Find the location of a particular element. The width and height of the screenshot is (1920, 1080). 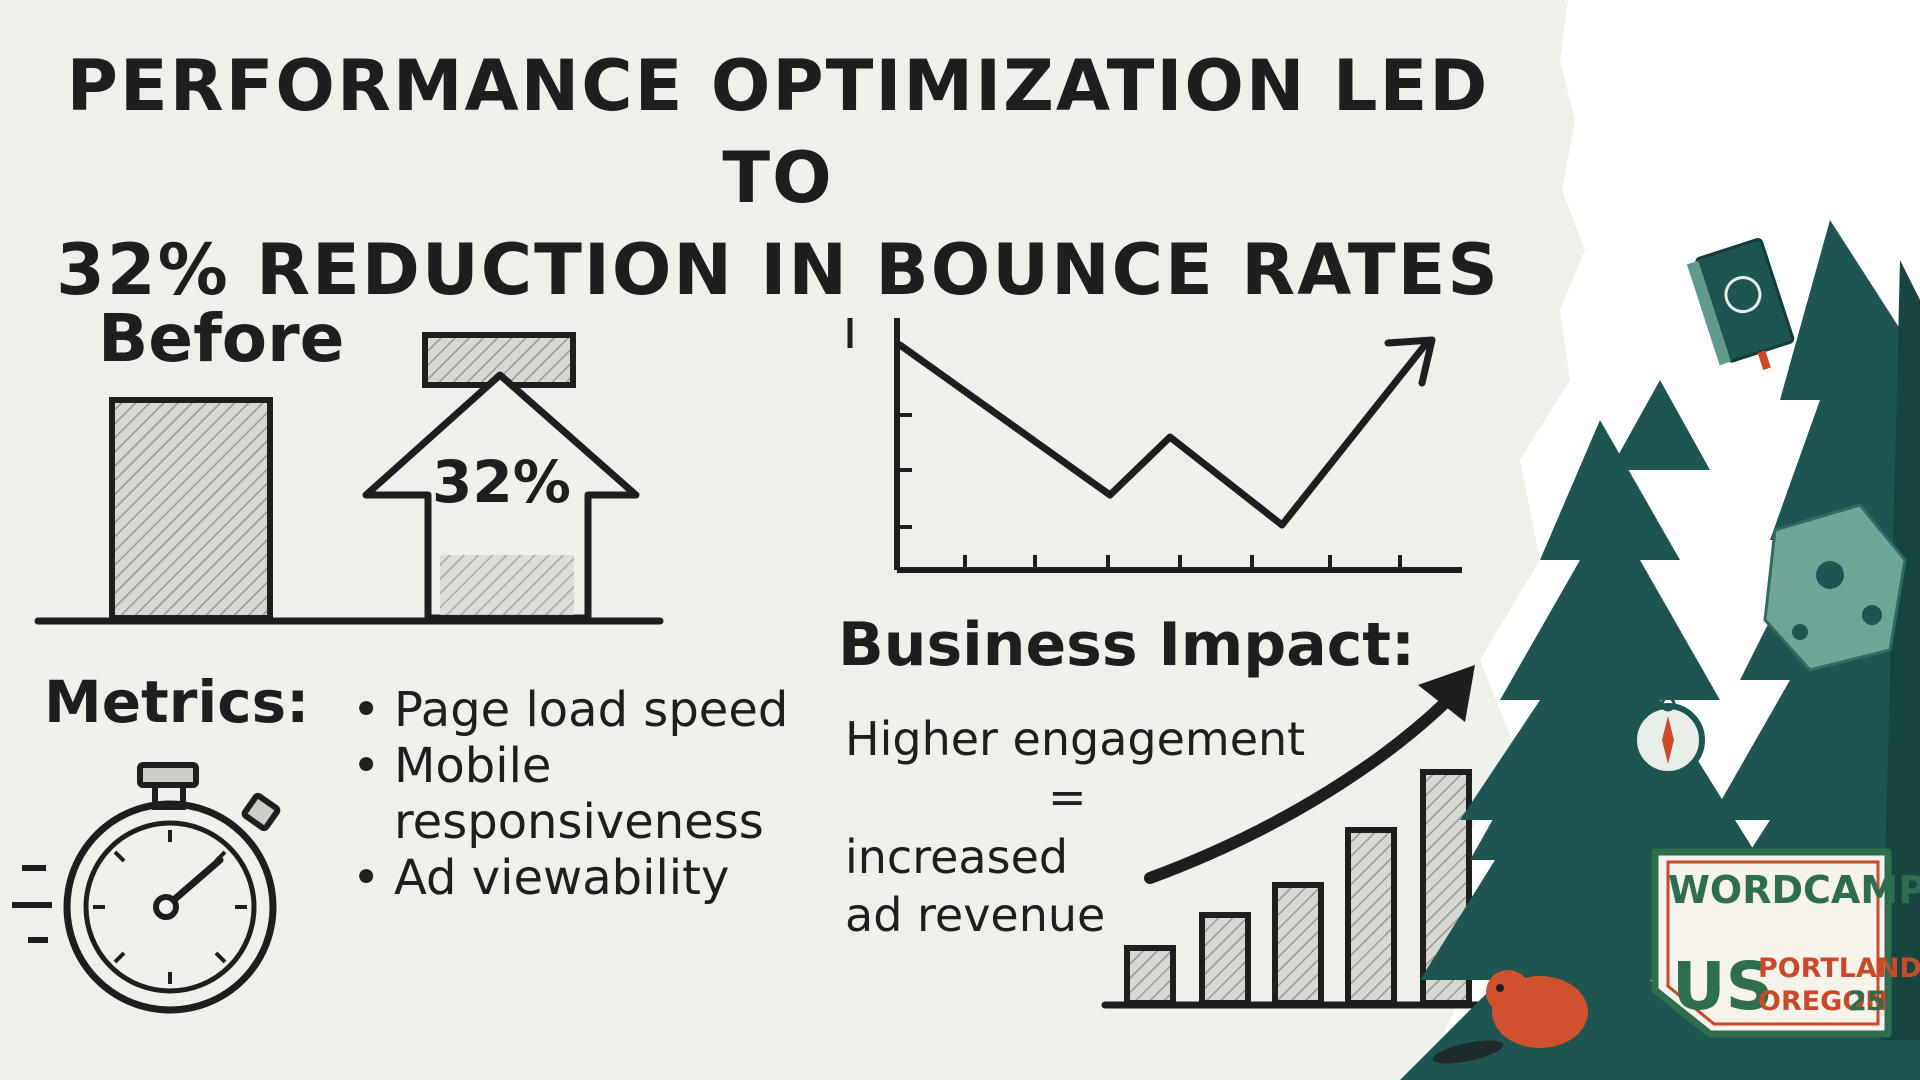

trend-arrowhead is located at coordinates (1410, 361).